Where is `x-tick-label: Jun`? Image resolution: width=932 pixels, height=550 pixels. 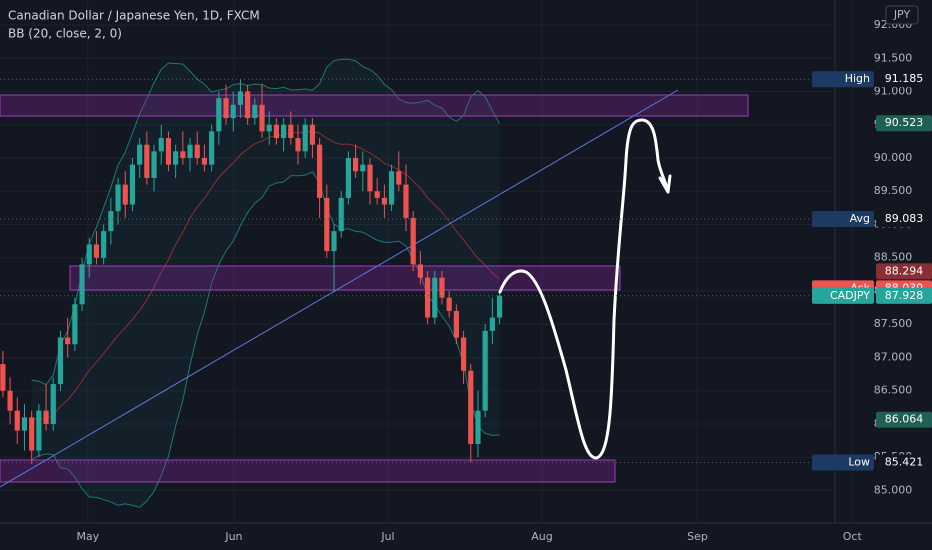 x-tick-label: Jun is located at coordinates (233, 536).